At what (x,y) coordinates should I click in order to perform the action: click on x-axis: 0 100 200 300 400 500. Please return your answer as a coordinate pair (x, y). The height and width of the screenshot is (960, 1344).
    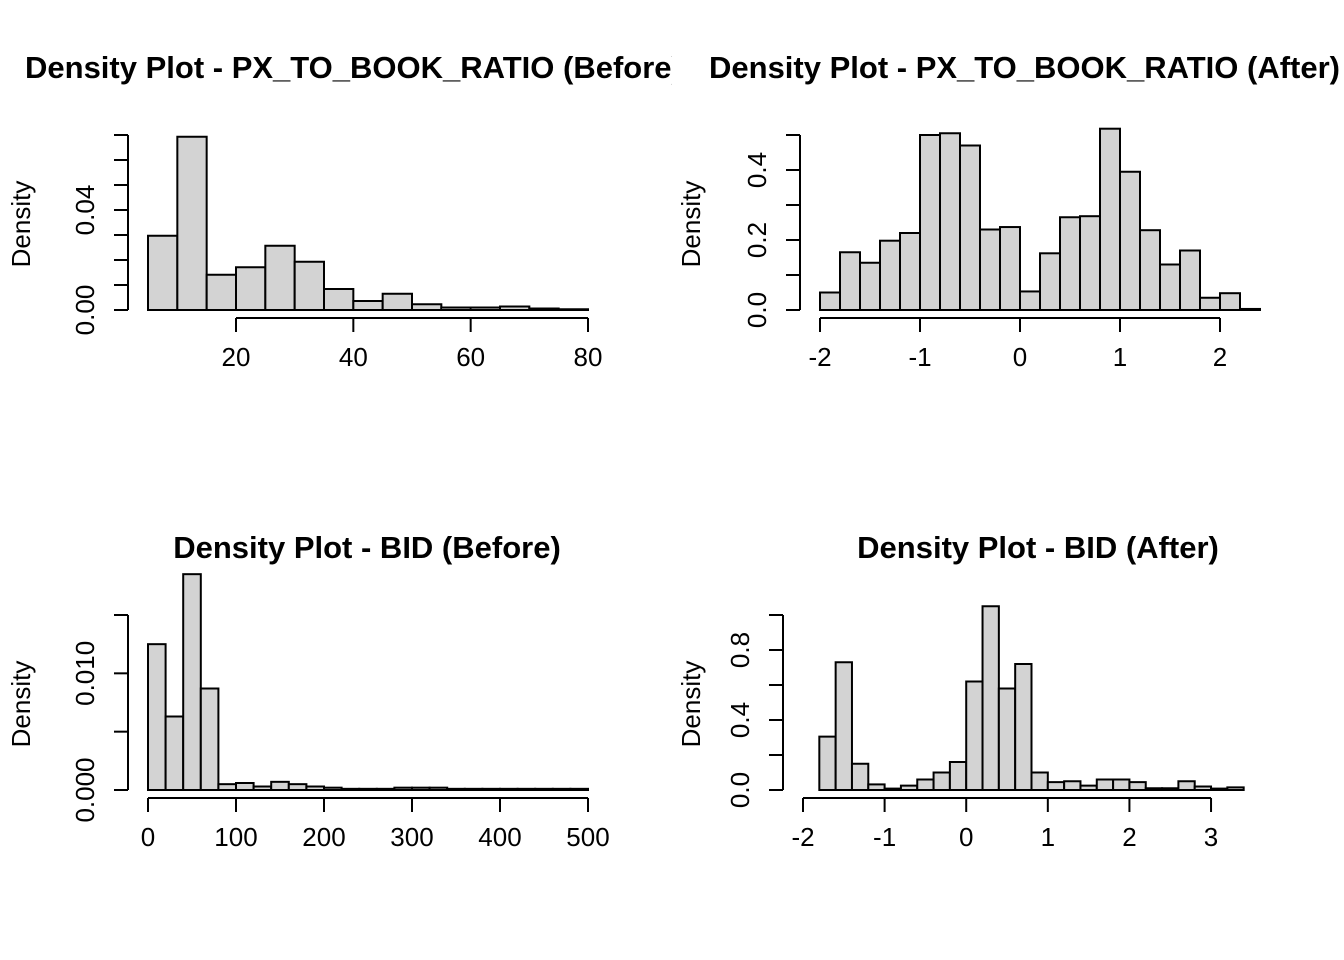
    Looking at the image, I should click on (375, 824).